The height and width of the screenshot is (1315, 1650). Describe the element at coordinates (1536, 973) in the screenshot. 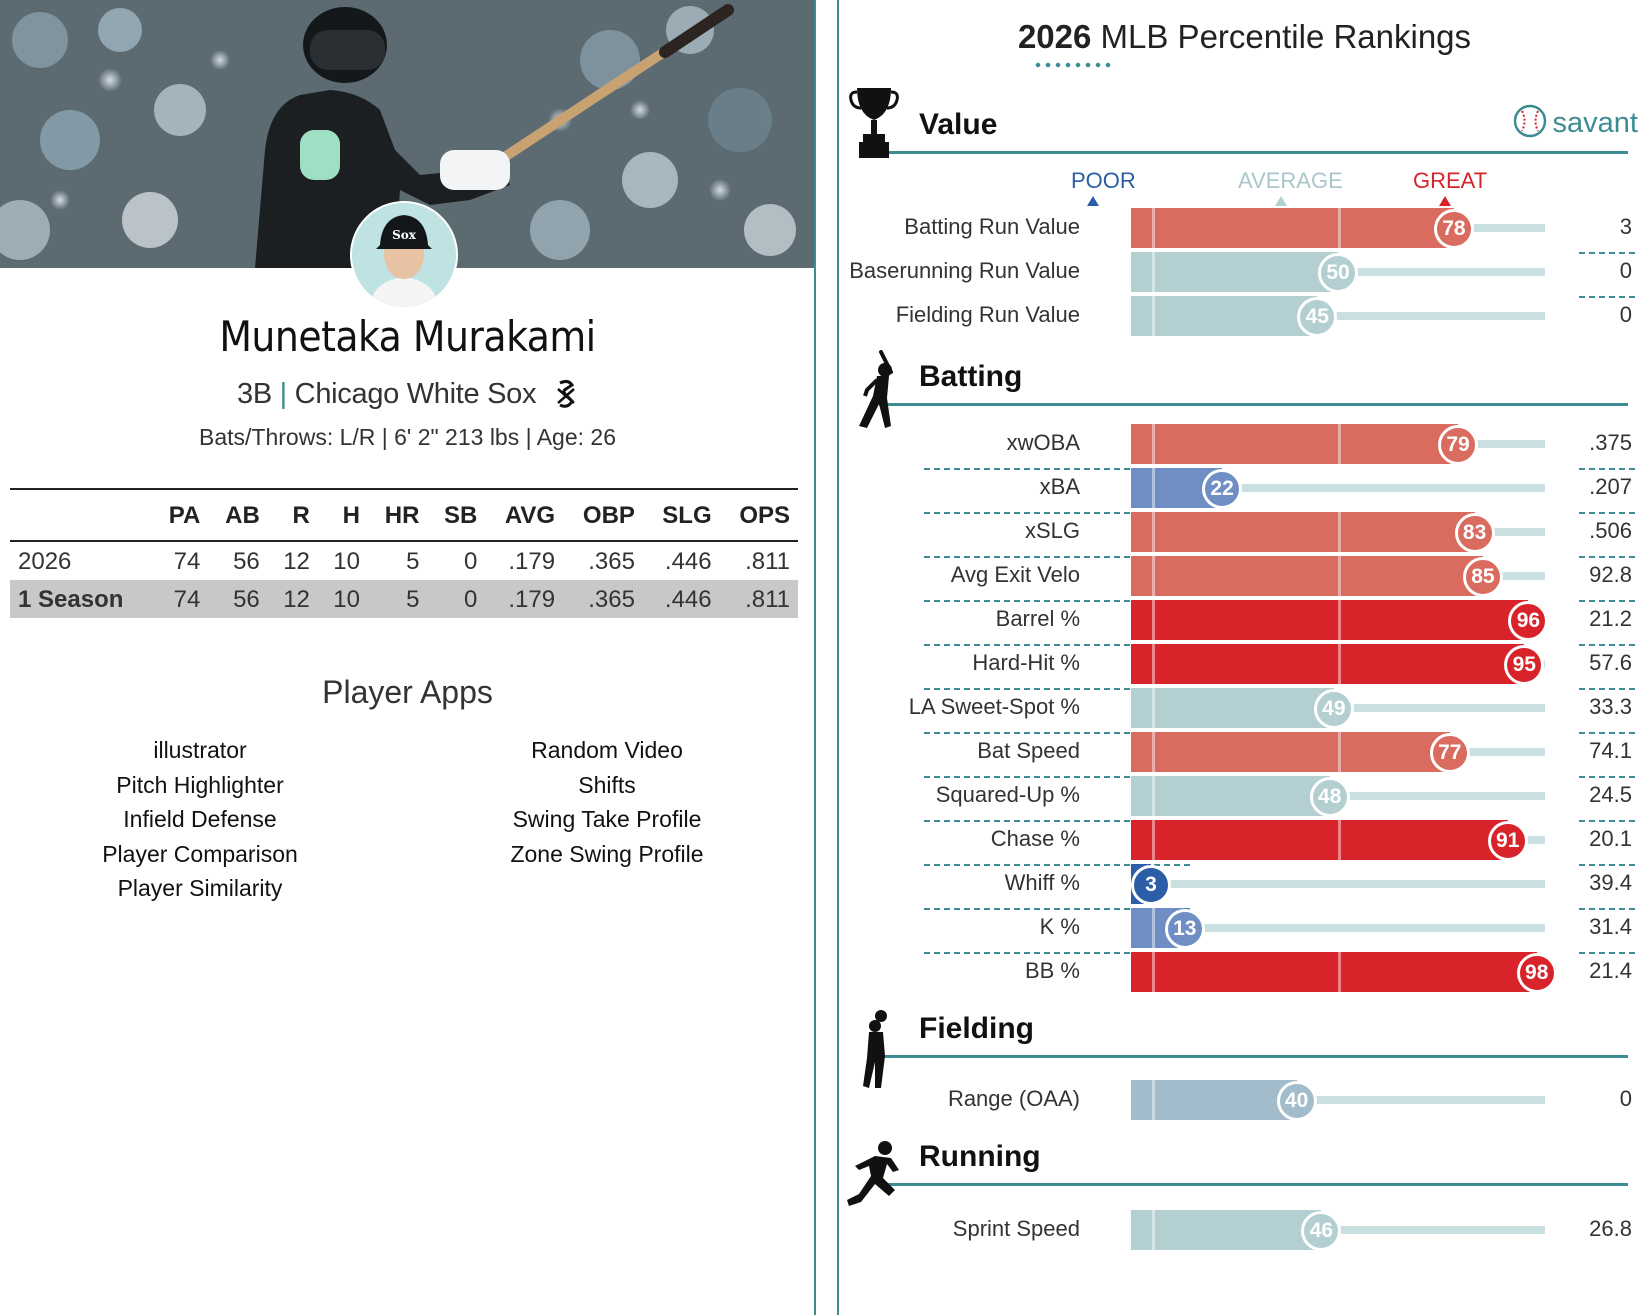

I see `percentile-bubble: 98` at that location.